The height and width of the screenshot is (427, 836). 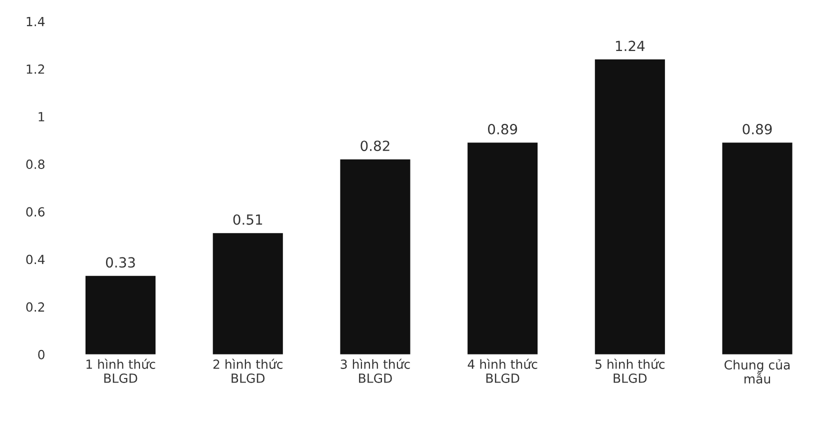 What do you see at coordinates (35, 69) in the screenshot?
I see `y-tick-label: 1.2` at bounding box center [35, 69].